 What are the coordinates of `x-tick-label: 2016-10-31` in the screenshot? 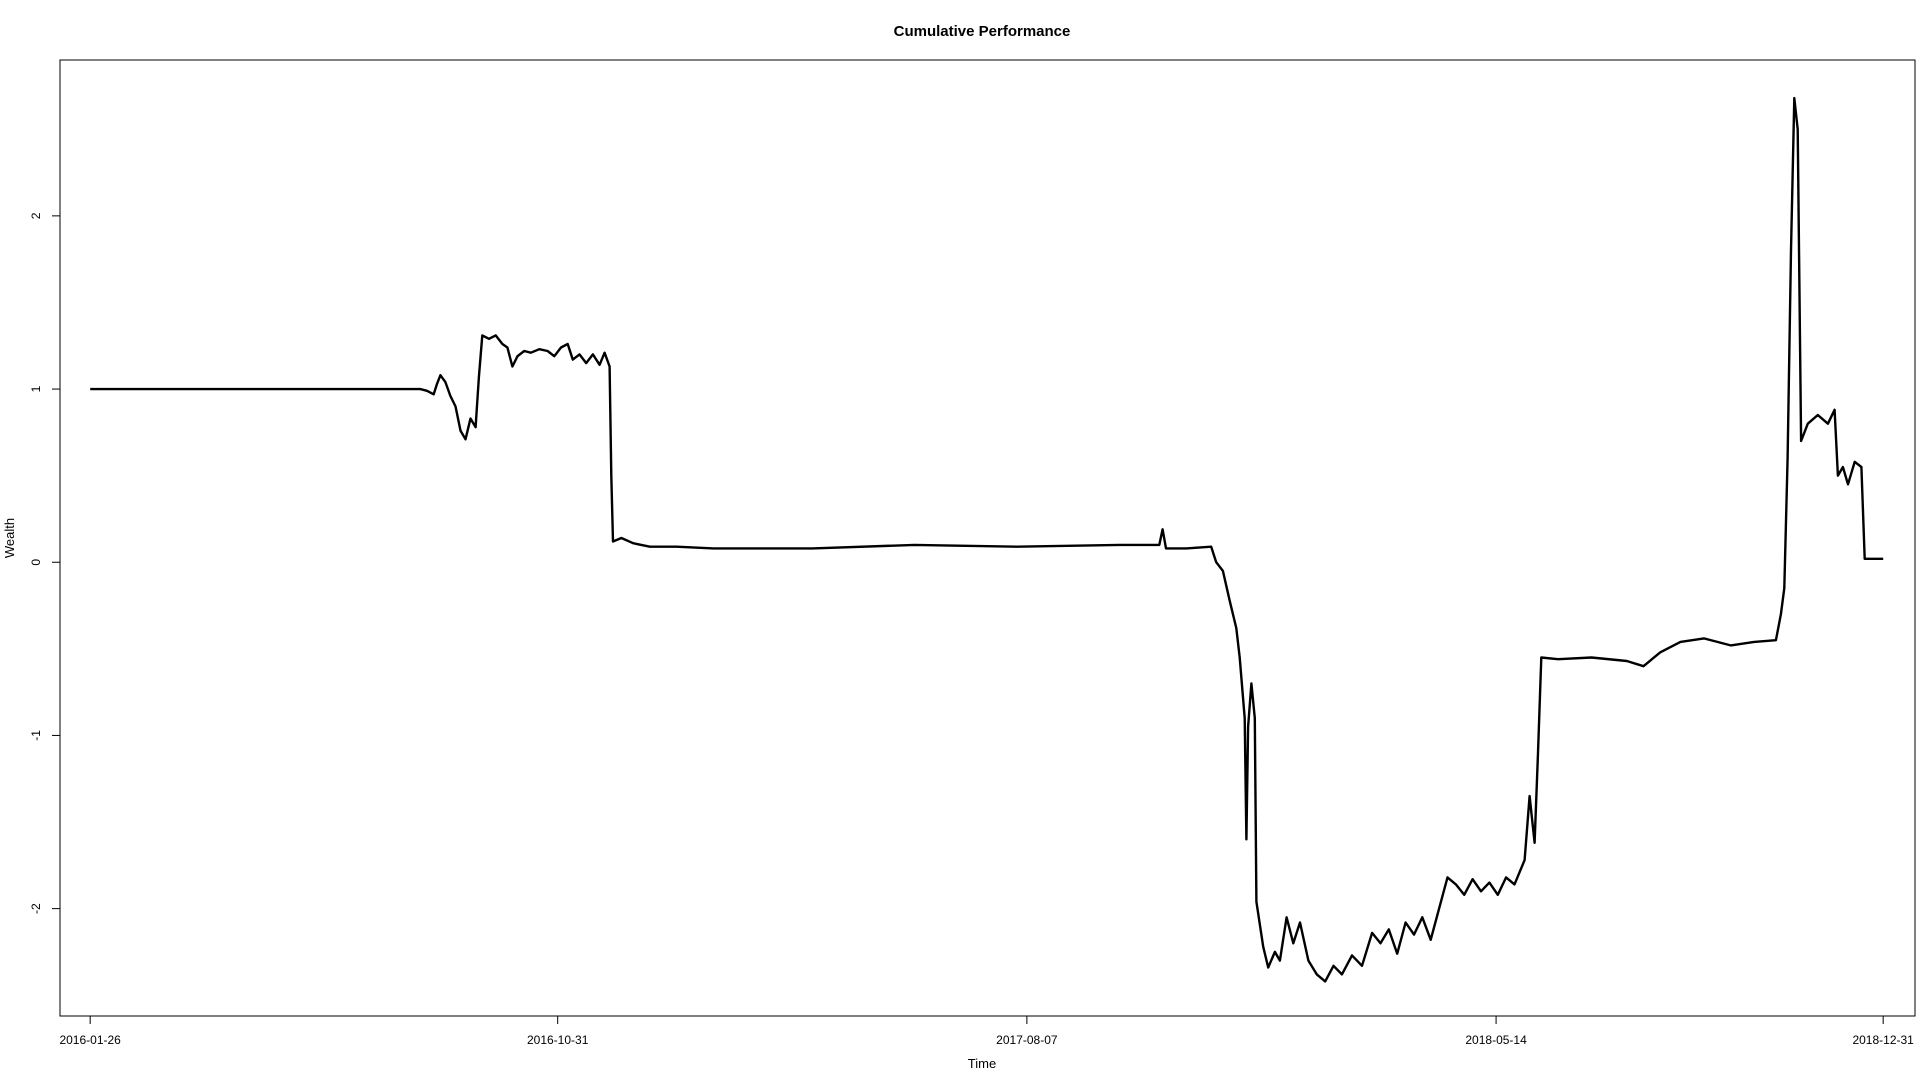 It's located at (558, 1040).